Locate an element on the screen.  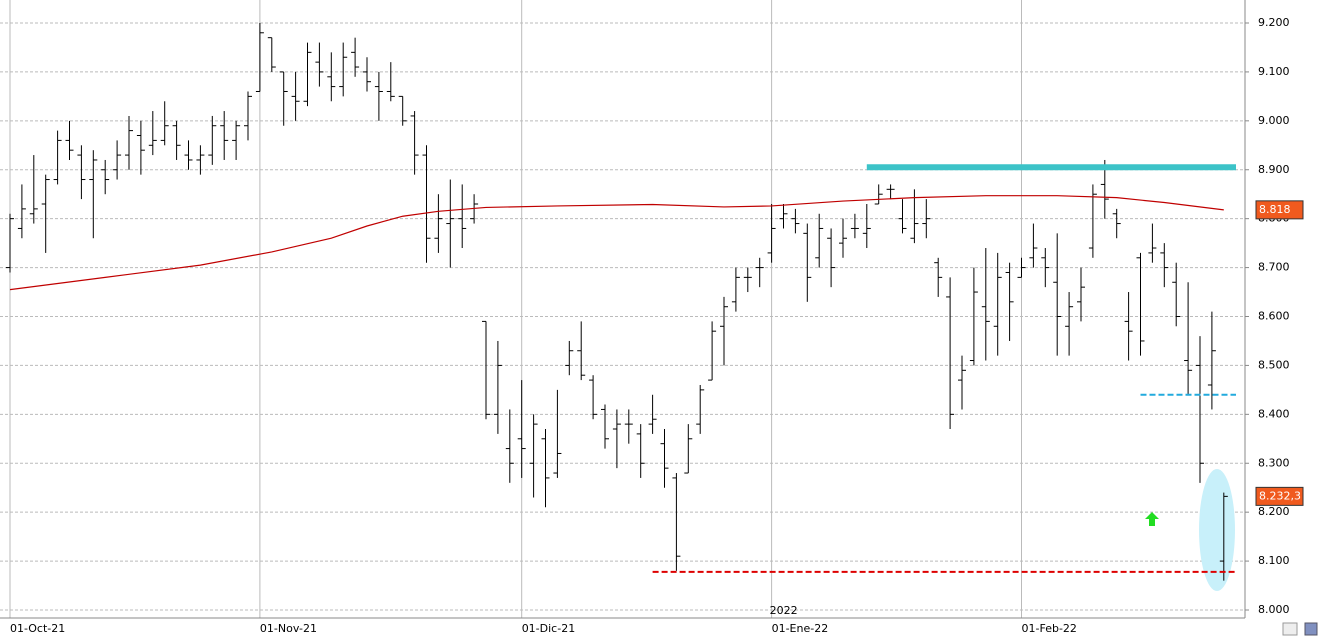
up-arrow is located at coordinates (1152, 519).